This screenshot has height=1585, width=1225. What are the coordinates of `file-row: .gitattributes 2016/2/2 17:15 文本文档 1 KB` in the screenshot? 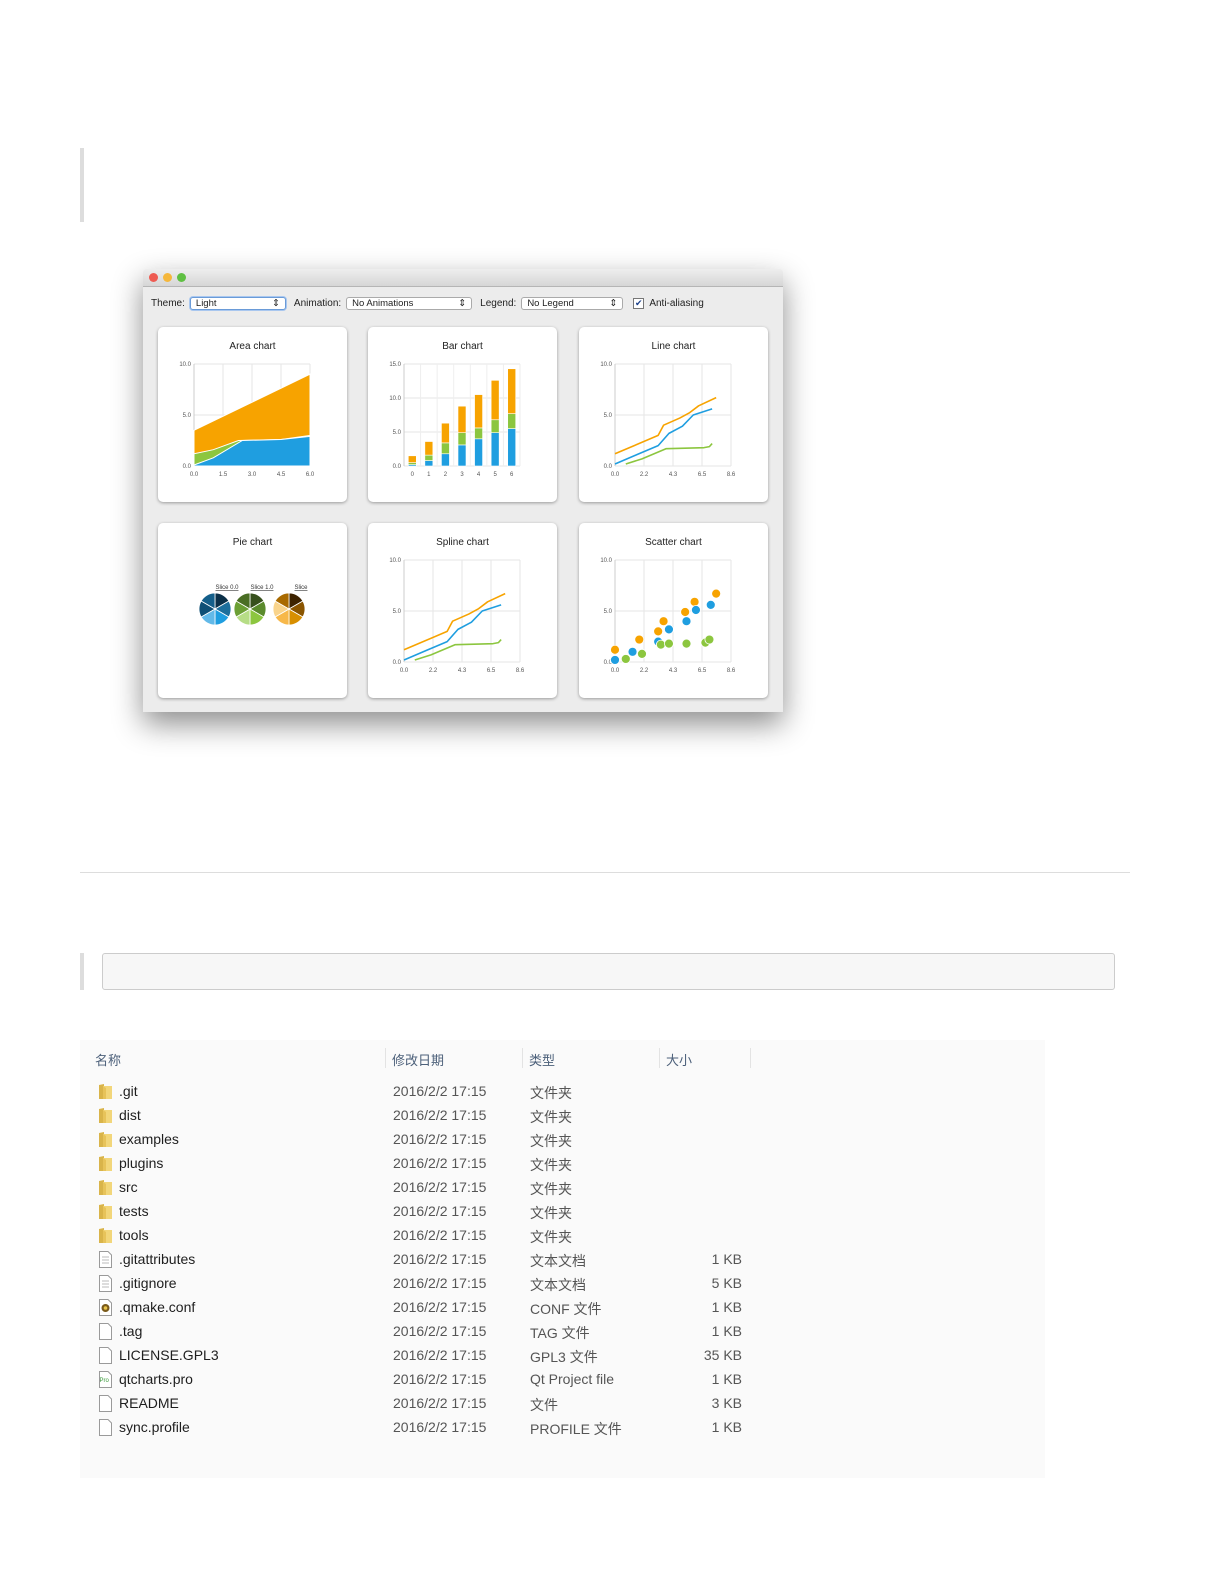 It's located at (430, 1260).